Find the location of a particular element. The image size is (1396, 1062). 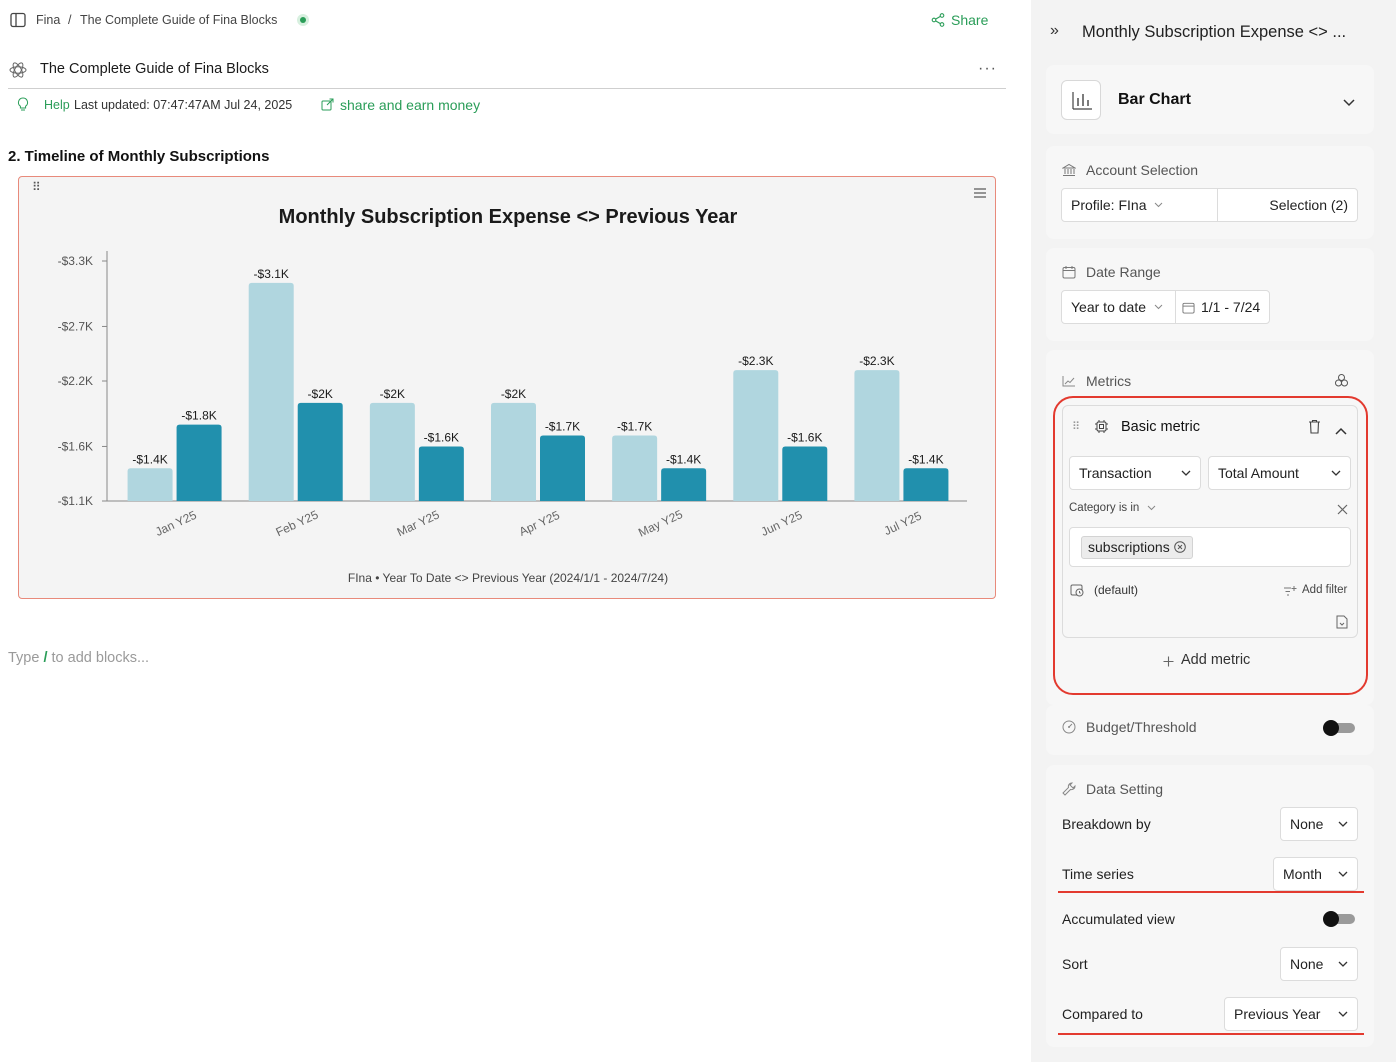

breakdown-label: Breakdown by is located at coordinates (1106, 824).